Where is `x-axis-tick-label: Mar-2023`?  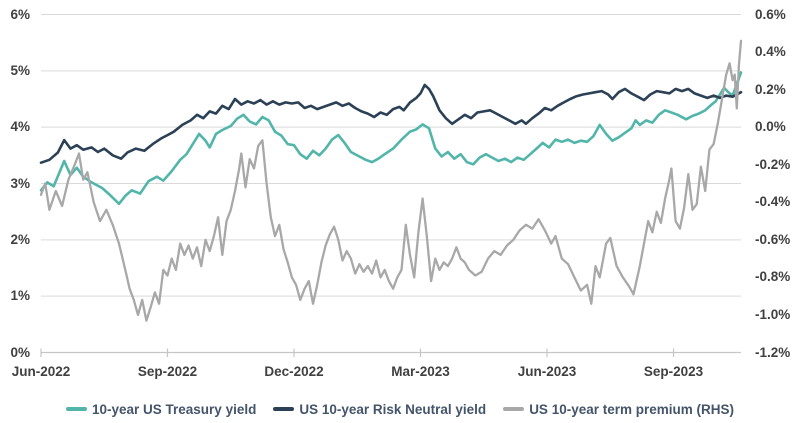
x-axis-tick-label: Mar-2023 is located at coordinates (420, 371).